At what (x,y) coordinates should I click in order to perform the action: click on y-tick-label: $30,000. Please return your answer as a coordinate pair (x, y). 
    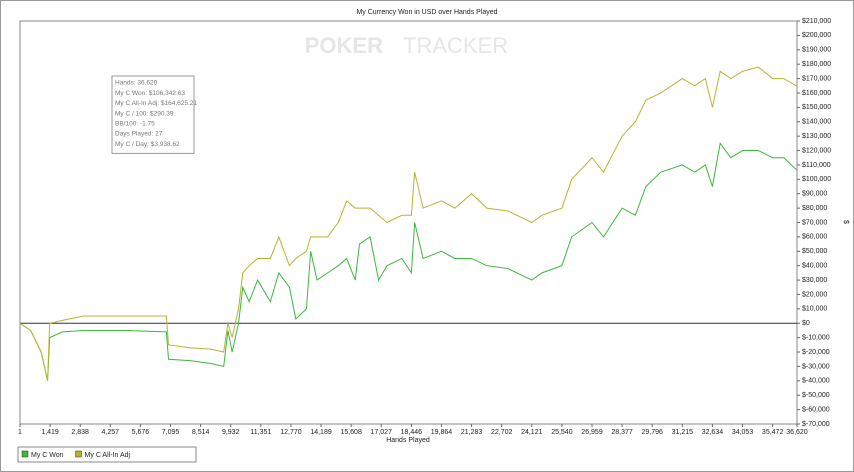
    Looking at the image, I should click on (814, 280).